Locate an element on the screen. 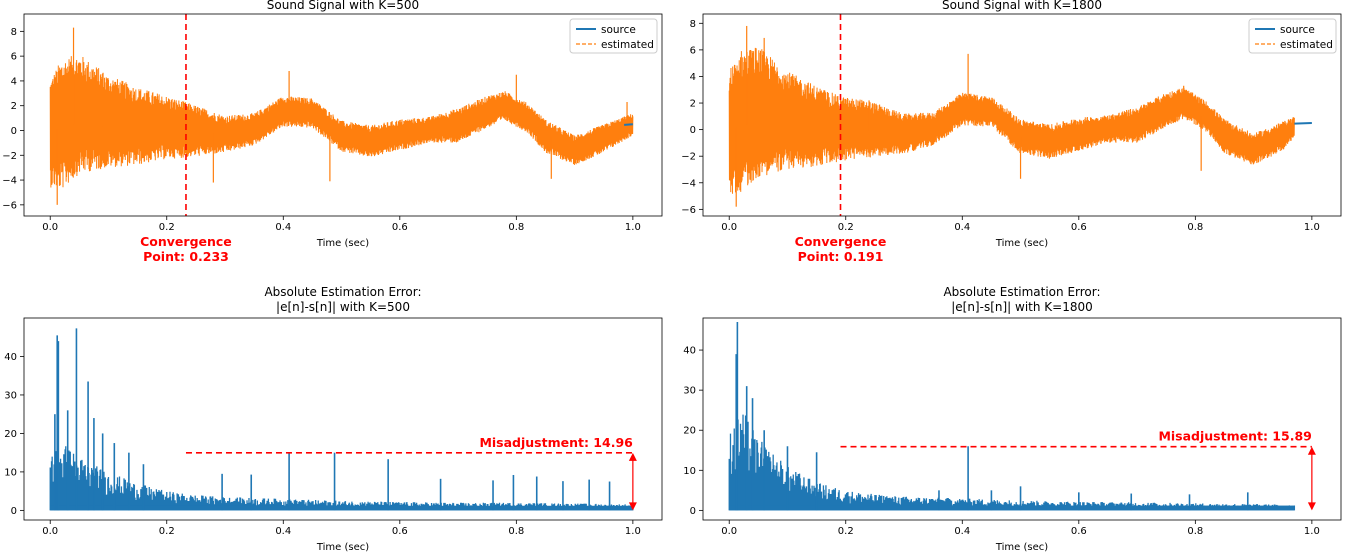  chart-title: Sound Signal with K=1800 is located at coordinates (1022, 6).